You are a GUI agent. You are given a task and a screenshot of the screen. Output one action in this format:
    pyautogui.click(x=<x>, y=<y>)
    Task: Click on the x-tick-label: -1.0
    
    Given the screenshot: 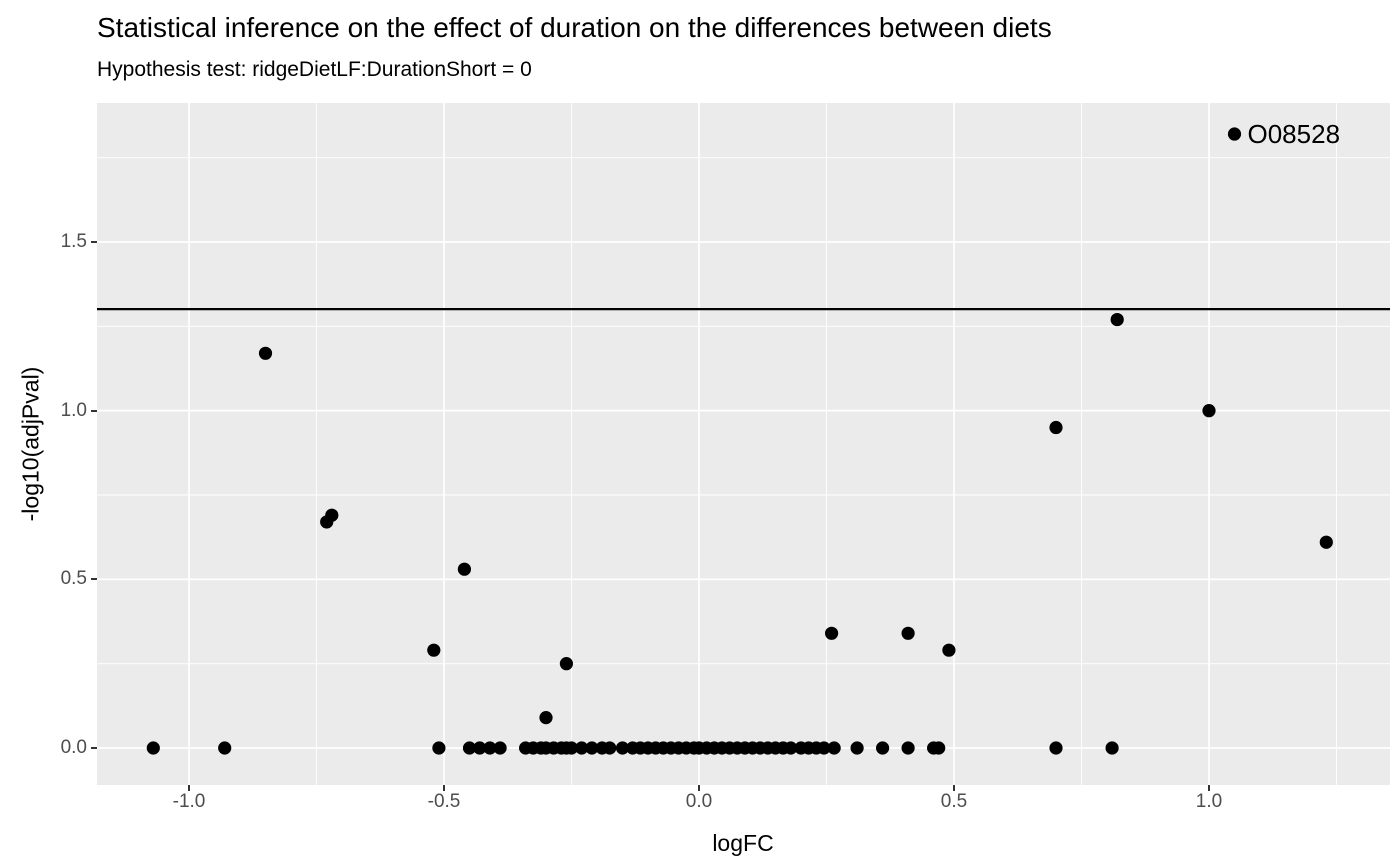 What is the action you would take?
    pyautogui.click(x=189, y=801)
    